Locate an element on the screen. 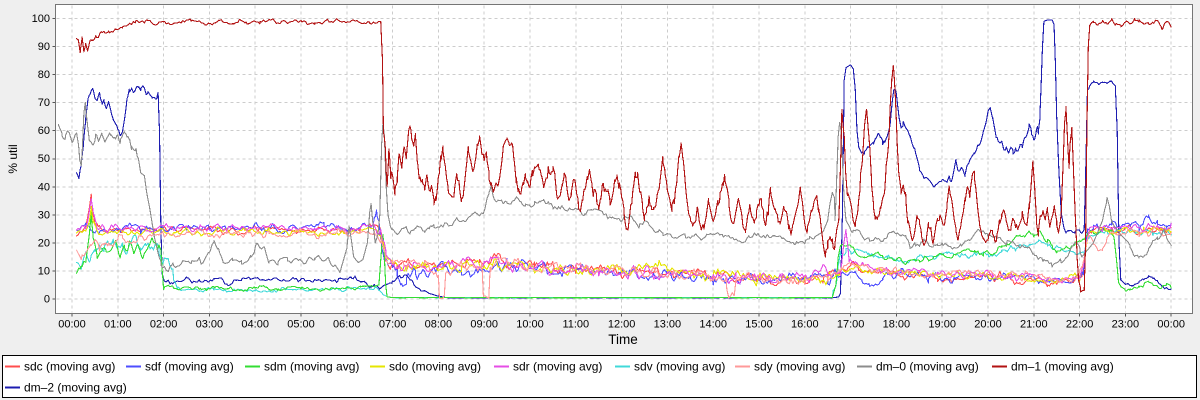 The height and width of the screenshot is (400, 1200). svg-text: 50 is located at coordinates (44, 159).